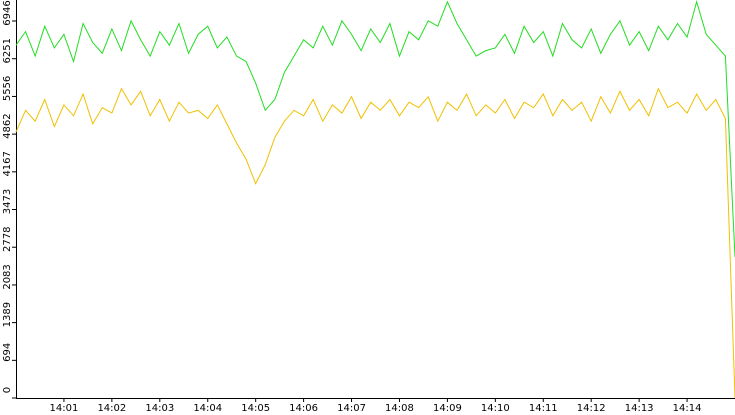  I want to click on y-tick-label: 0, so click(7, 390).